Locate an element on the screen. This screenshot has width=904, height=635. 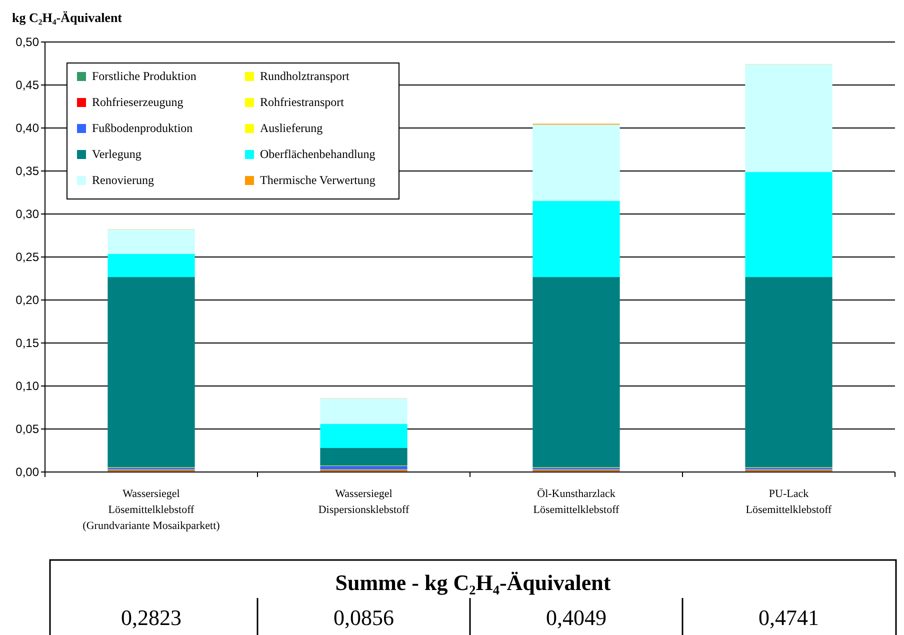
y-tick-label: 0,50 is located at coordinates (28, 42).